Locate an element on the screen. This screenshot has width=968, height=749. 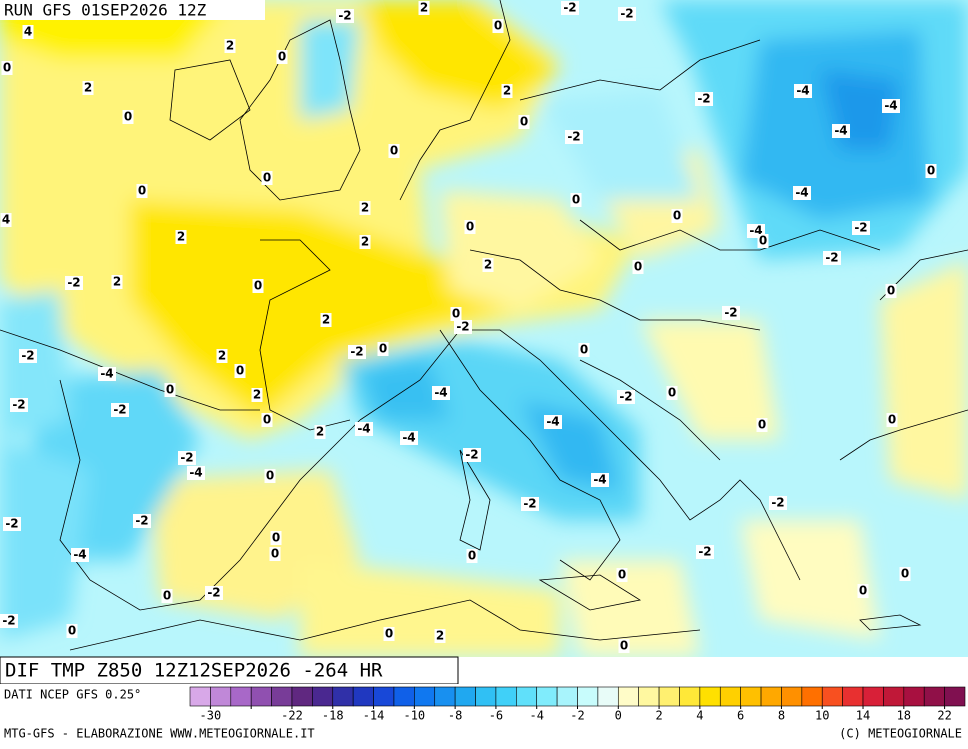
colorbar-tick-label: -4 is located at coordinates (536, 716).